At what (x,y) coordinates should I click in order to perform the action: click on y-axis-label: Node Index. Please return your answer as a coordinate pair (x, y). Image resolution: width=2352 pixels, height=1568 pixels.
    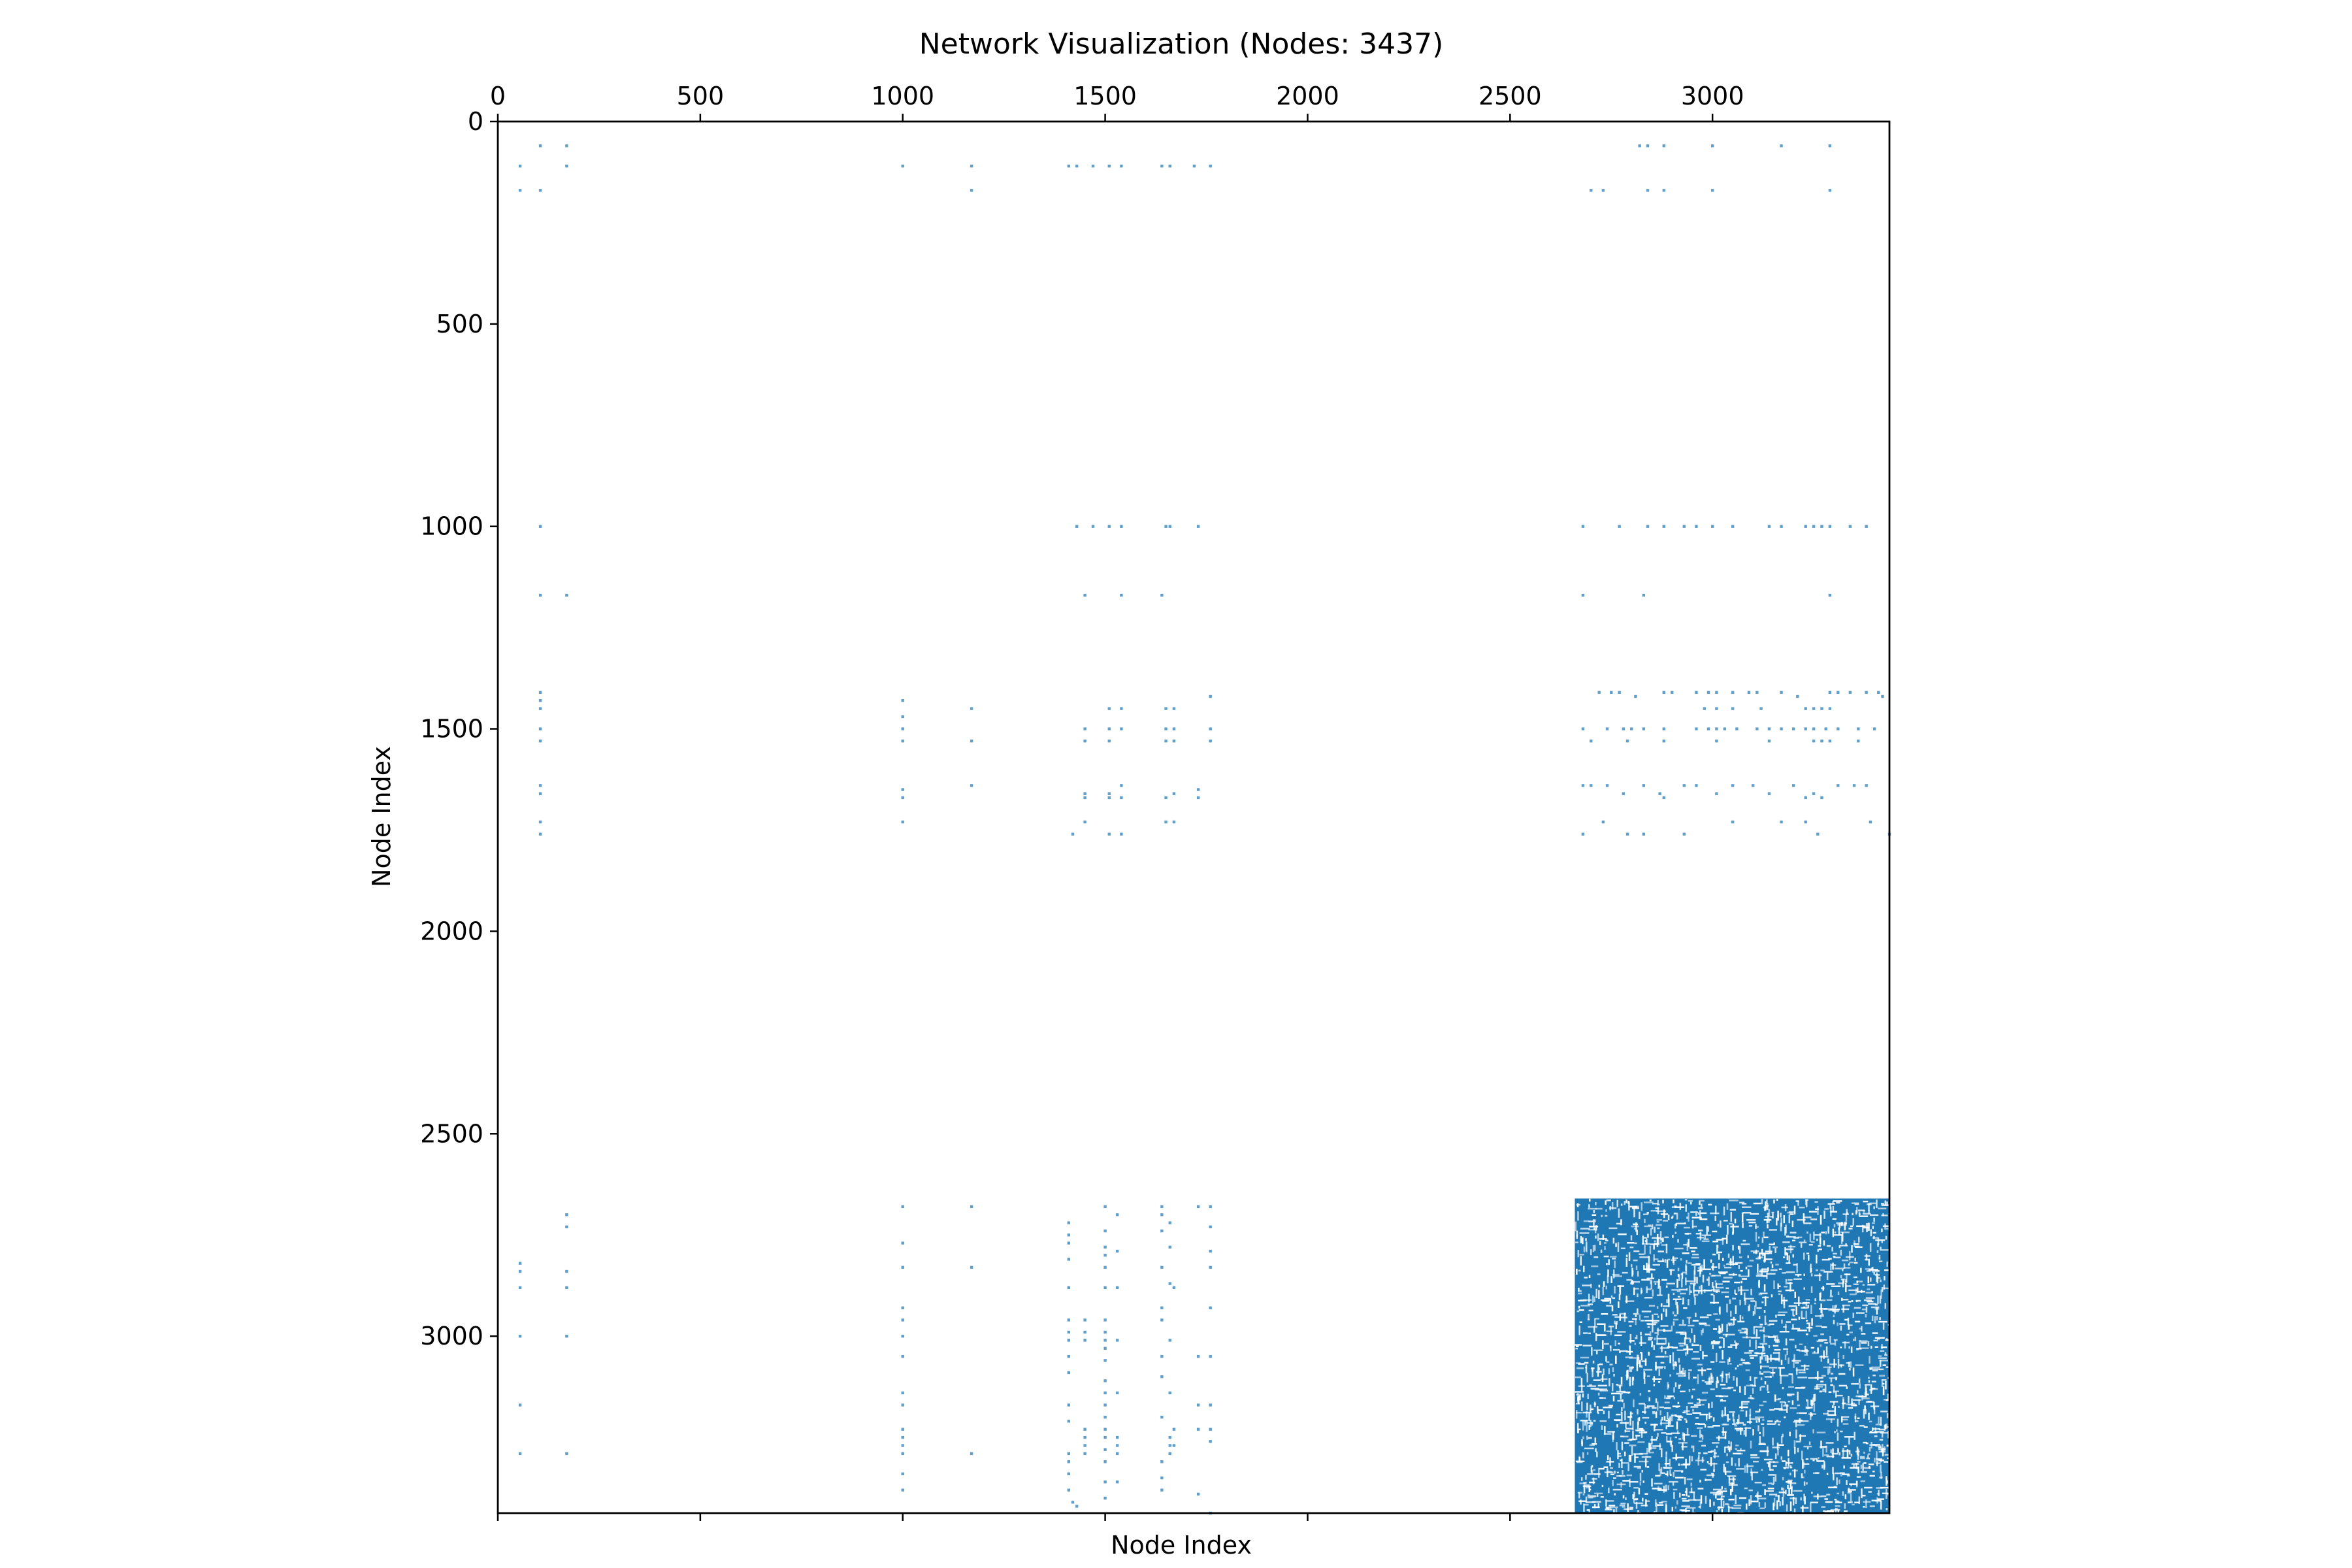
    Looking at the image, I should click on (381, 816).